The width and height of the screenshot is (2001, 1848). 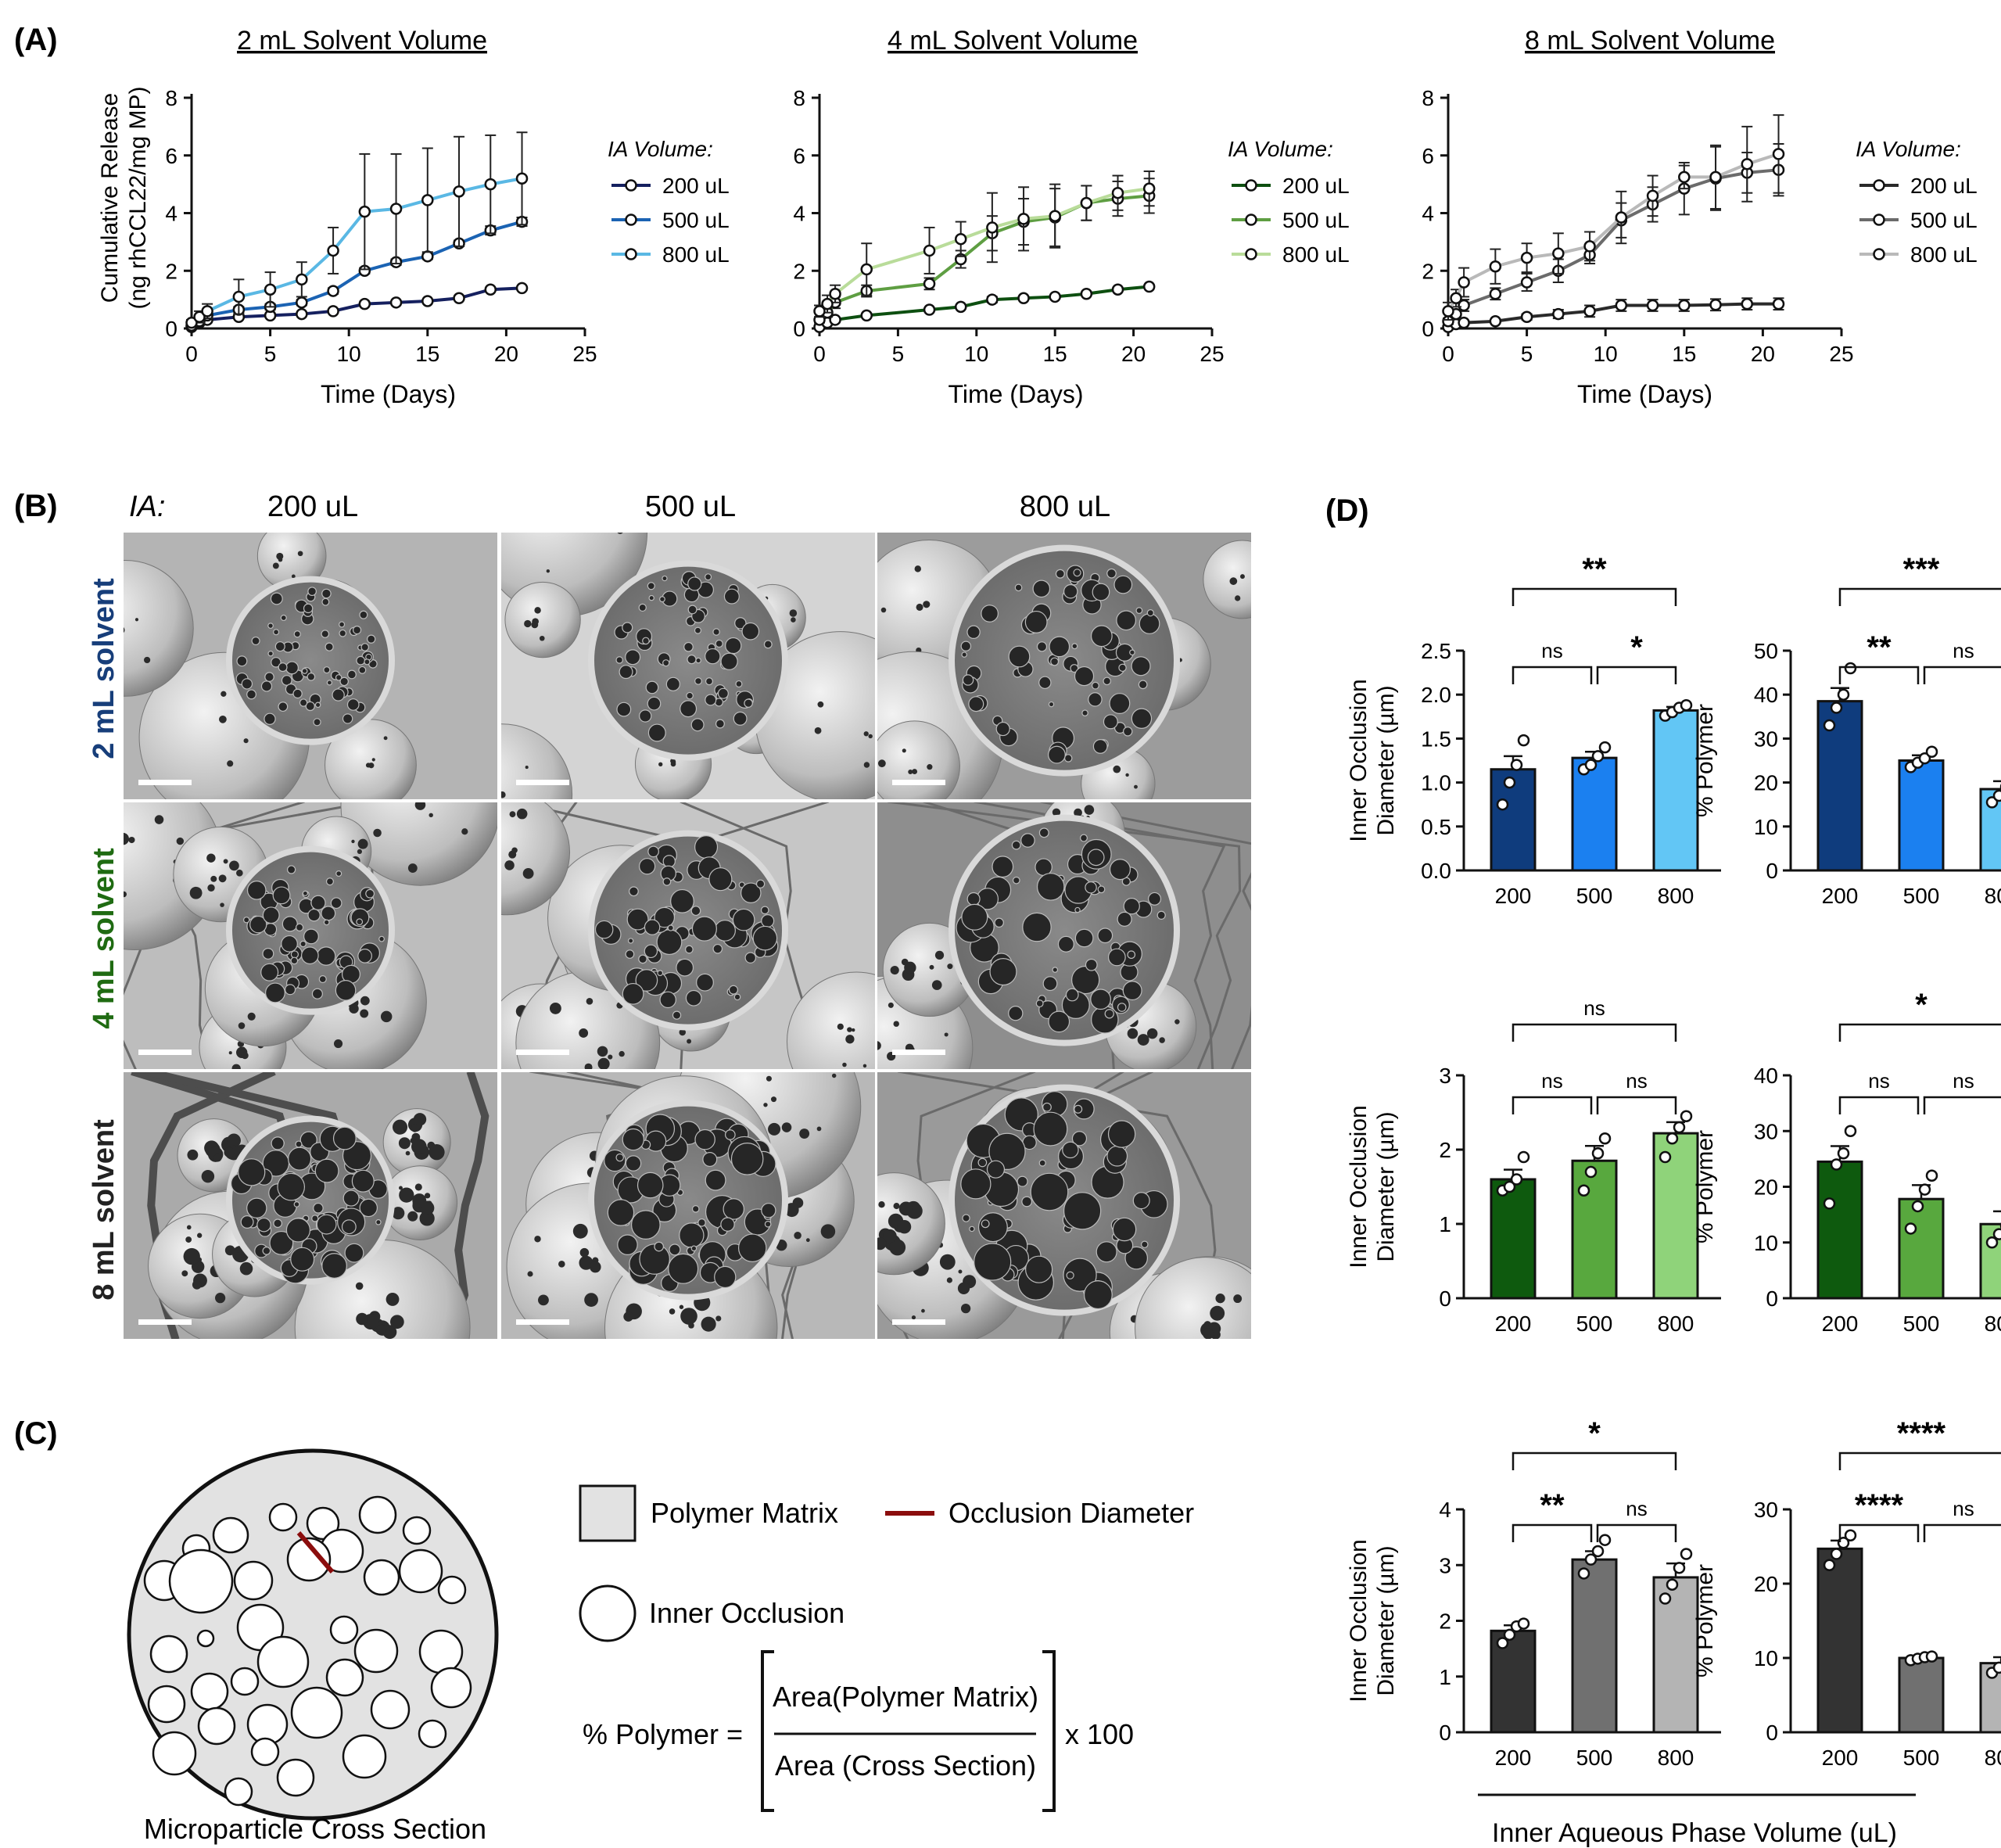 What do you see at coordinates (1921, 896) in the screenshot?
I see `x-tick-label: 500` at bounding box center [1921, 896].